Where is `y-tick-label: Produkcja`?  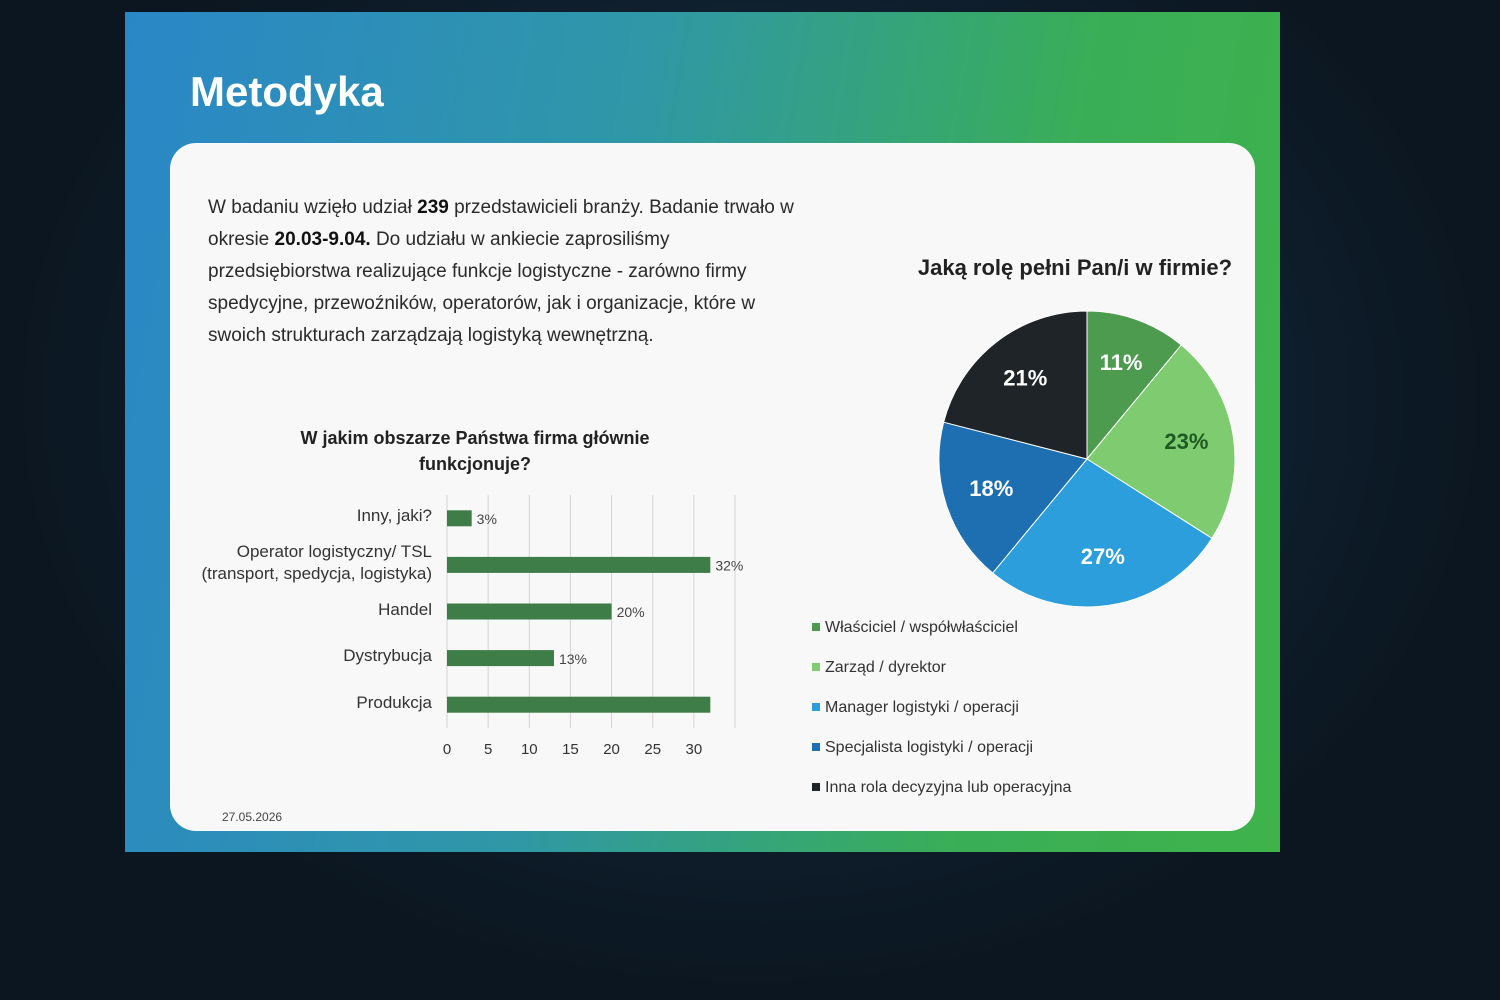 y-tick-label: Produkcja is located at coordinates (394, 702).